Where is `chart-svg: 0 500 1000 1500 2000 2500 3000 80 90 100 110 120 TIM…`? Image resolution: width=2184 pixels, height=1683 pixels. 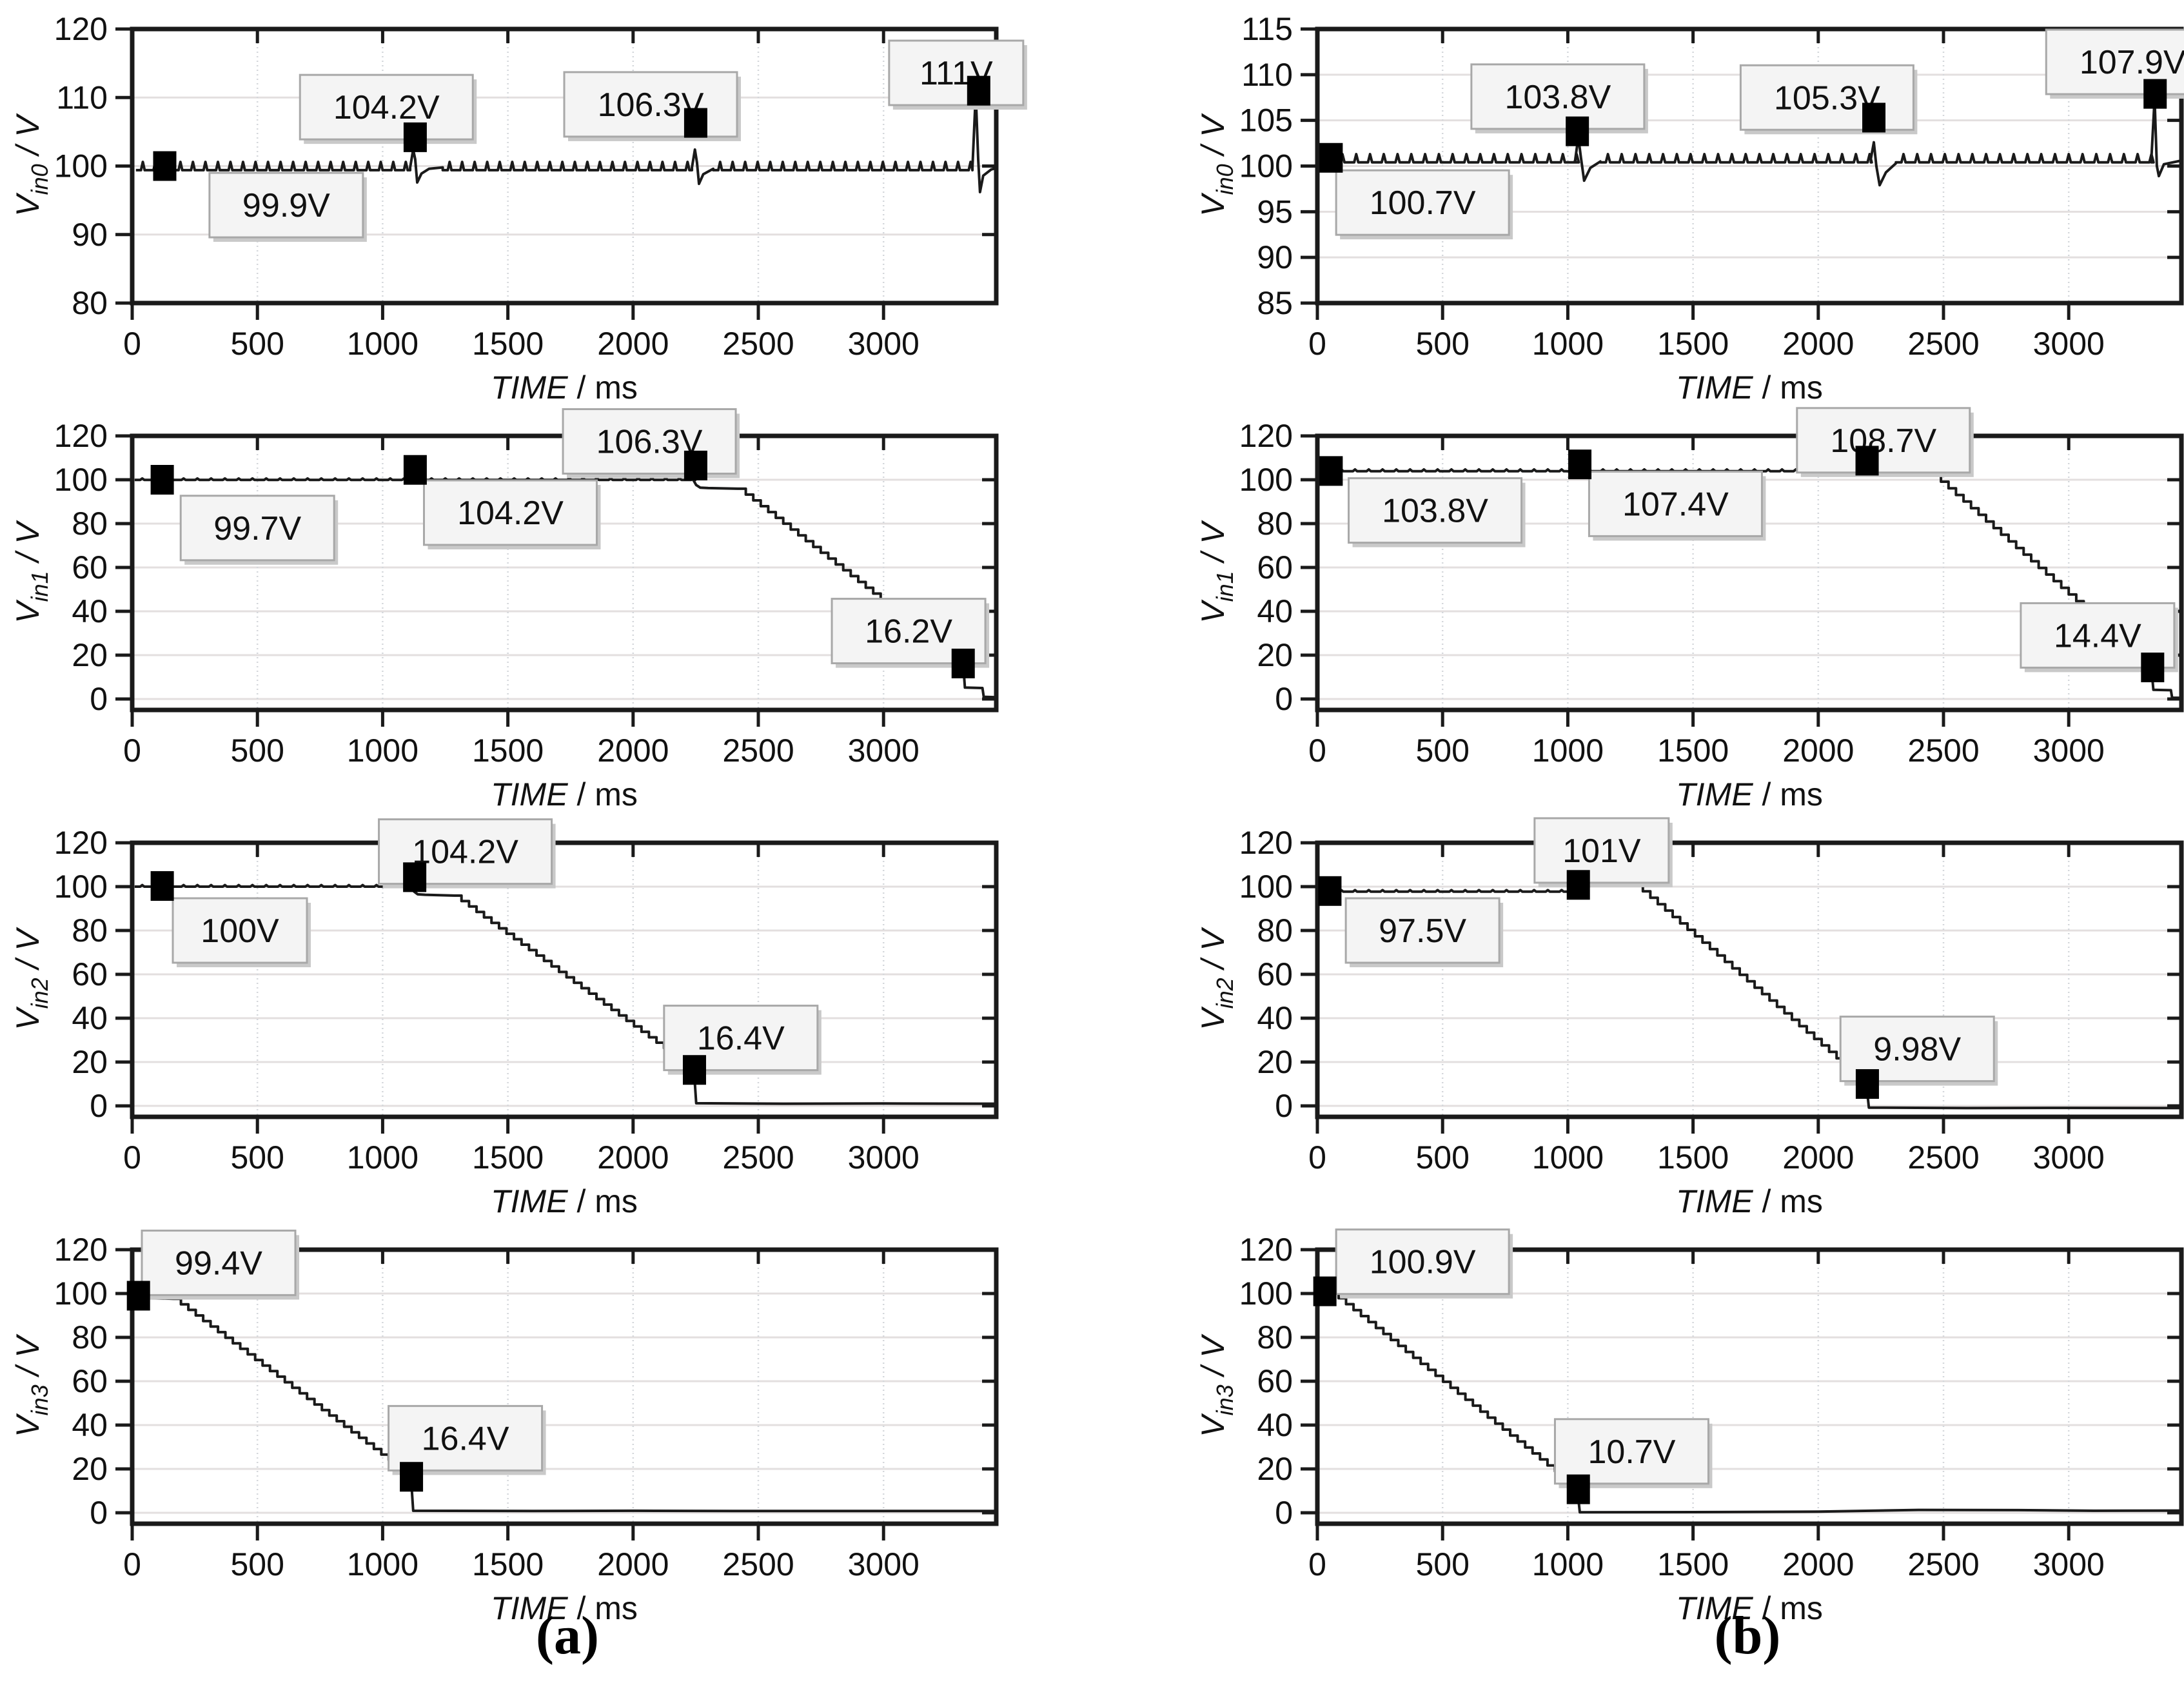
chart-svg: 0 500 1000 1500 2000 2500 3000 80 90 100 110 120 TIM… is located at coordinates (518, 208).